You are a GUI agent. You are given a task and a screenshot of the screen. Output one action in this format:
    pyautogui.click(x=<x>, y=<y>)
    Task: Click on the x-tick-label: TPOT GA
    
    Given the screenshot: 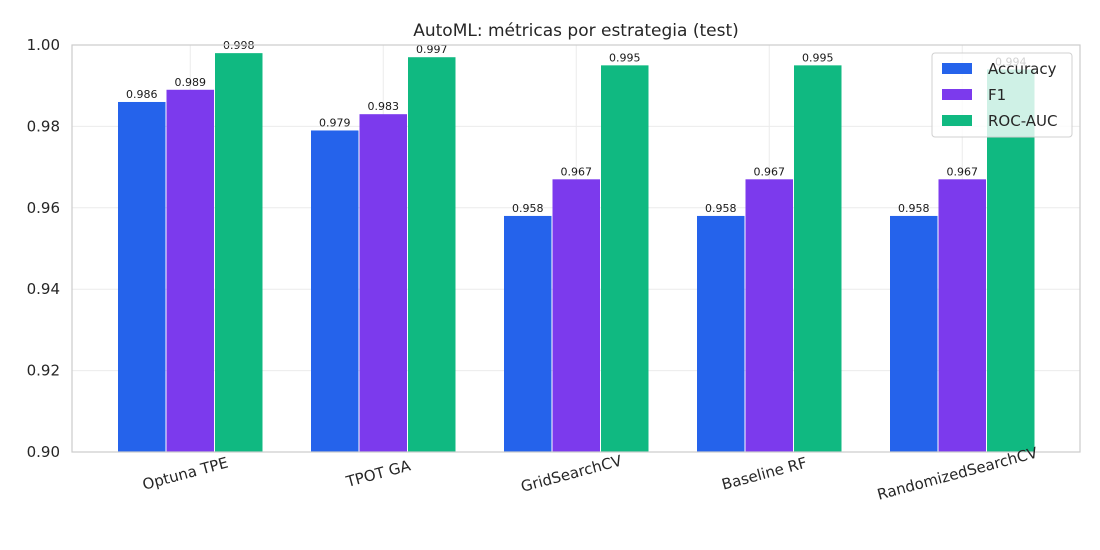 What is the action you would take?
    pyautogui.click(x=378, y=473)
    